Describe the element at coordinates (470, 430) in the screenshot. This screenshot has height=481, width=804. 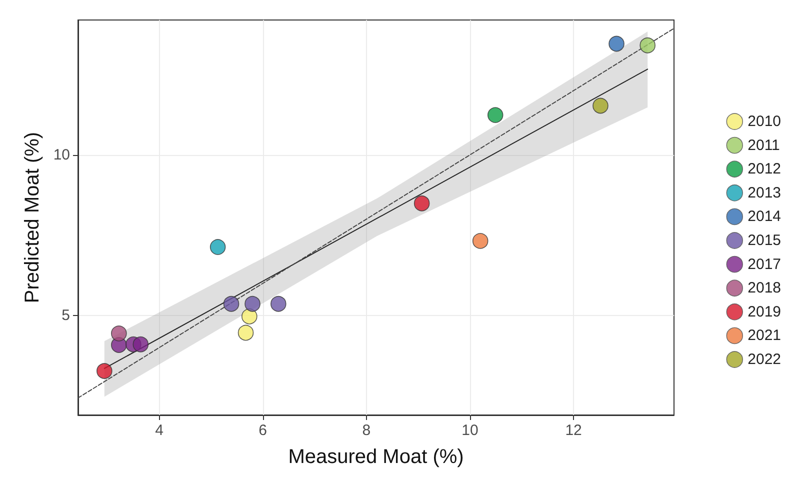
I see `x-tick-label: 10` at that location.